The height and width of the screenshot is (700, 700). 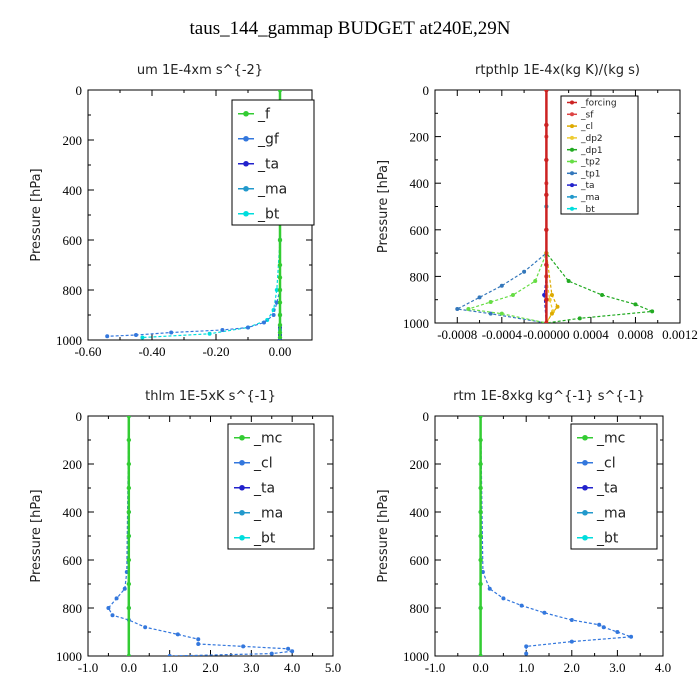 I want to click on x-tick-label: 0.00, so click(x=280, y=351).